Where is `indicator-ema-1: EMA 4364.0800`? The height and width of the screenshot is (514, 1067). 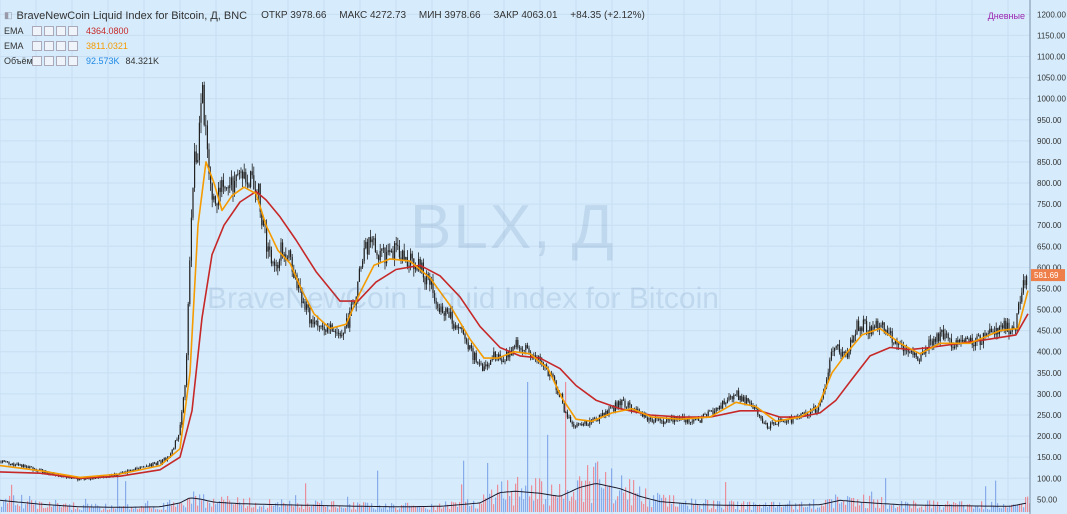
indicator-ema-1: EMA 4364.0800 is located at coordinates (324, 30).